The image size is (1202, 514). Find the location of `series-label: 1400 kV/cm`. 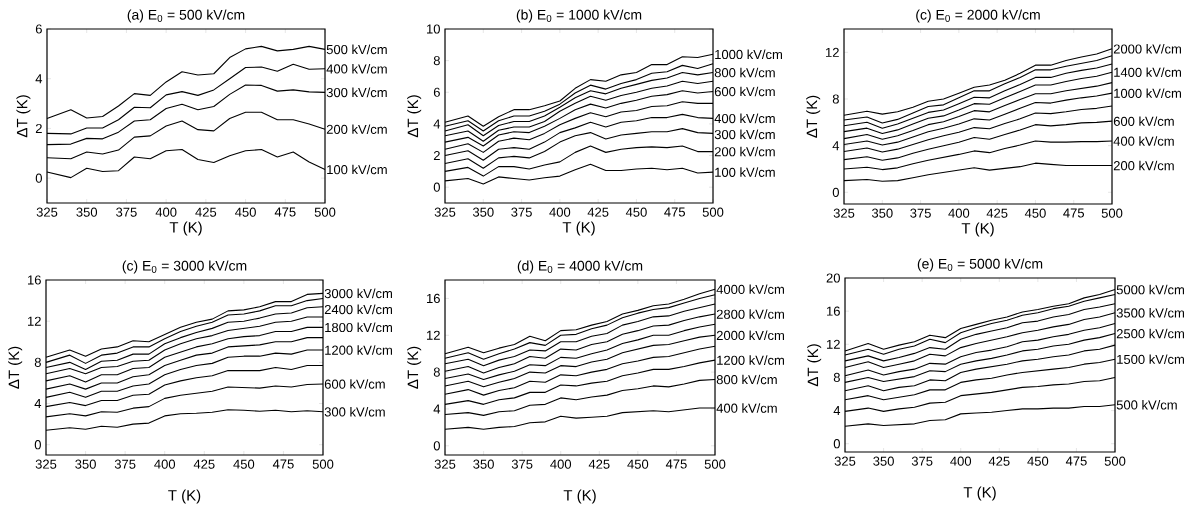

series-label: 1400 kV/cm is located at coordinates (1147, 72).